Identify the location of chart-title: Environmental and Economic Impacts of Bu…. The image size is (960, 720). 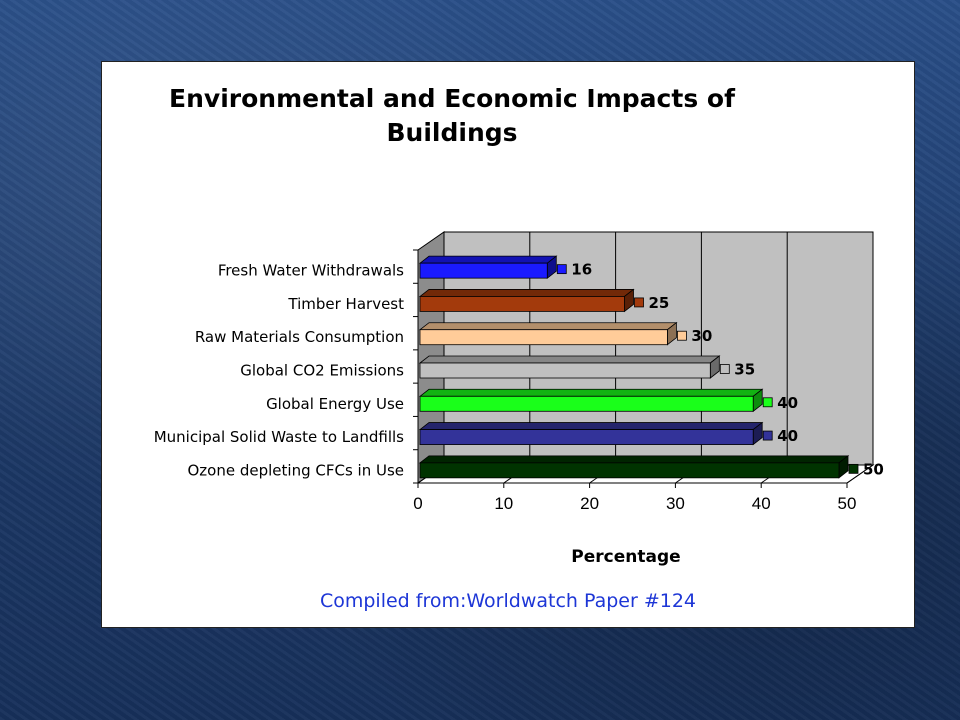
(452, 116).